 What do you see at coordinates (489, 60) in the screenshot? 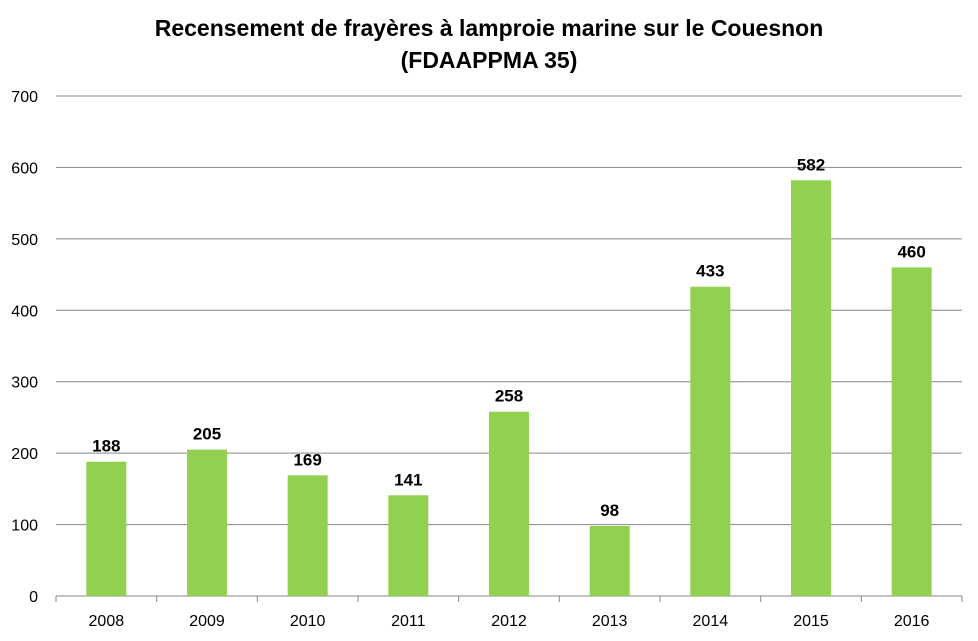
I see `chart-subtitle: (FDAAPPMA 35)` at bounding box center [489, 60].